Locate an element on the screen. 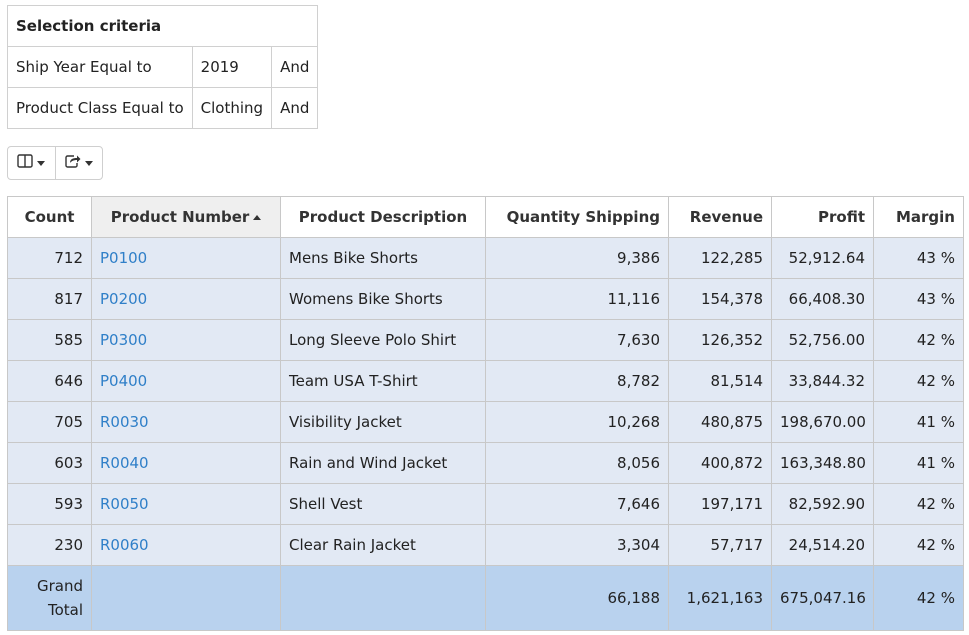 This screenshot has width=969, height=635. sort-ascending-icon is located at coordinates (257, 217).